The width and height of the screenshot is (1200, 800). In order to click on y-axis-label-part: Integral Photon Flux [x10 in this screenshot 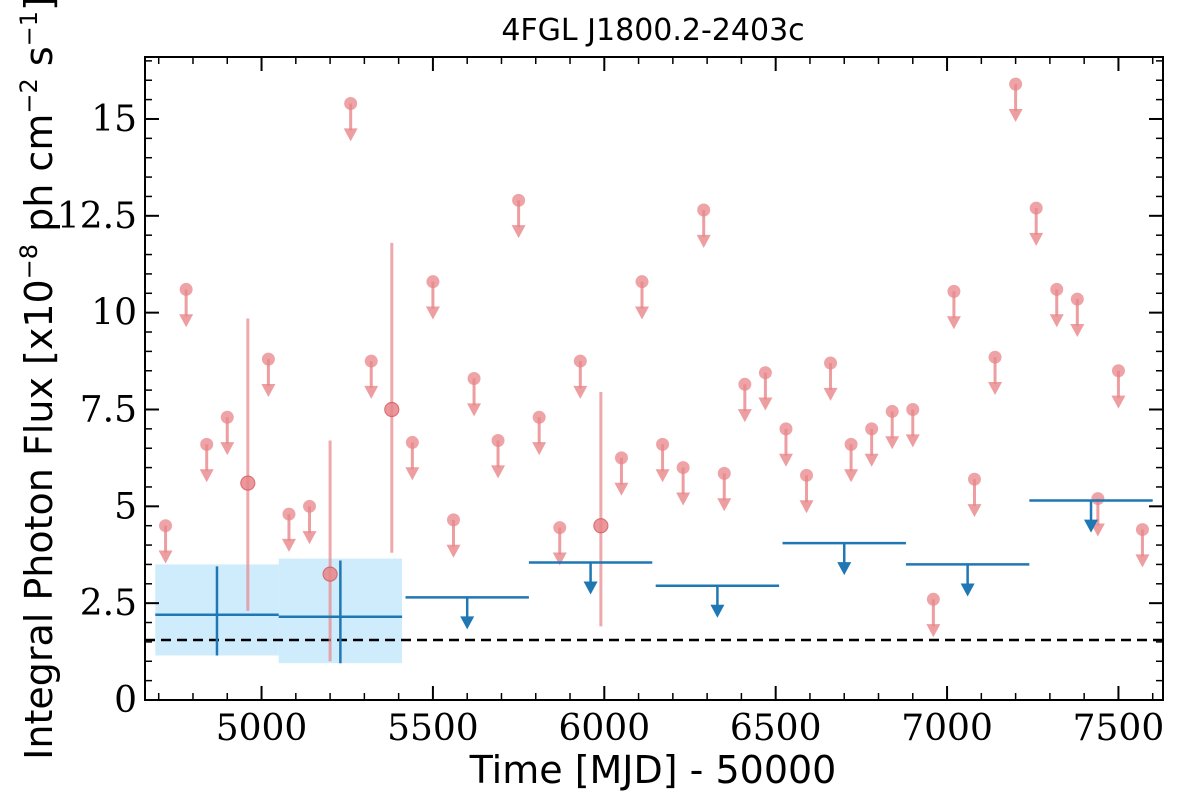, I will do `click(39, 519)`.